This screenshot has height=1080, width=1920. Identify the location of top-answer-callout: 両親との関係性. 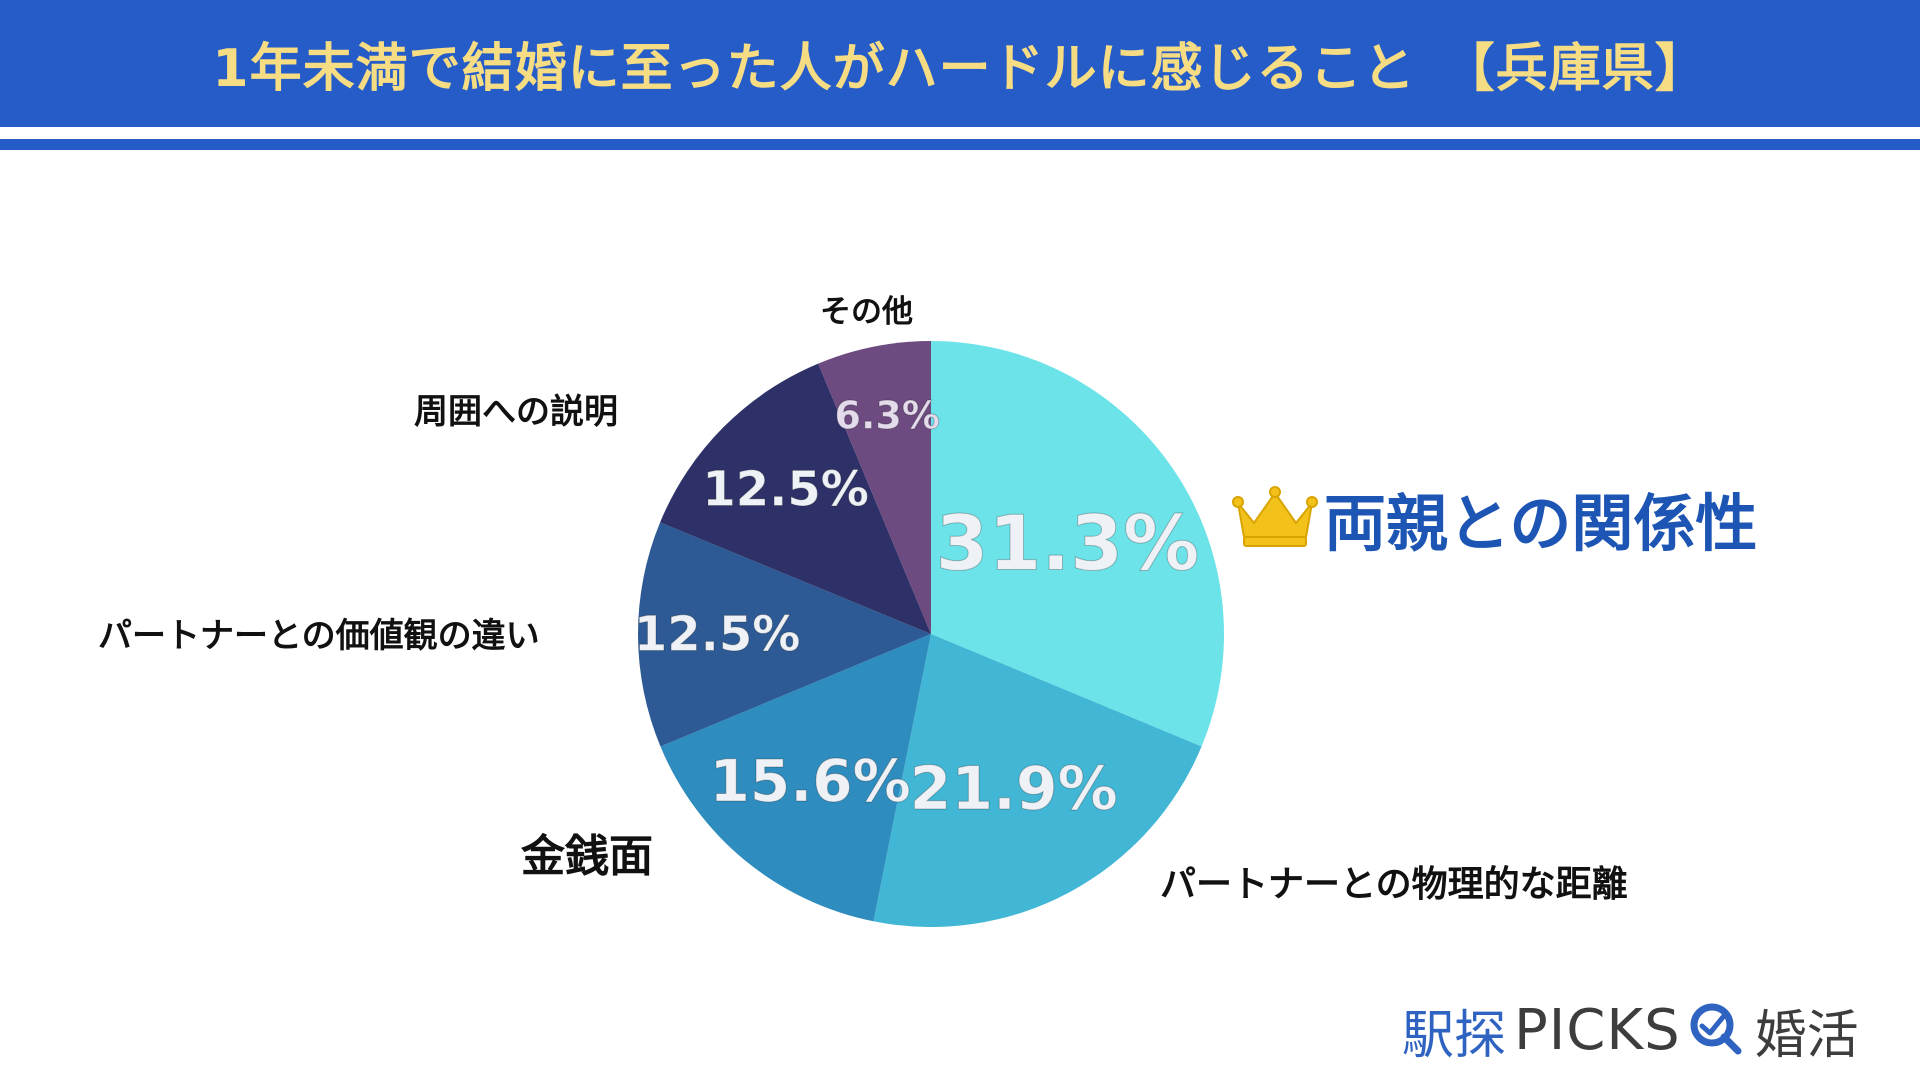
(1494, 519).